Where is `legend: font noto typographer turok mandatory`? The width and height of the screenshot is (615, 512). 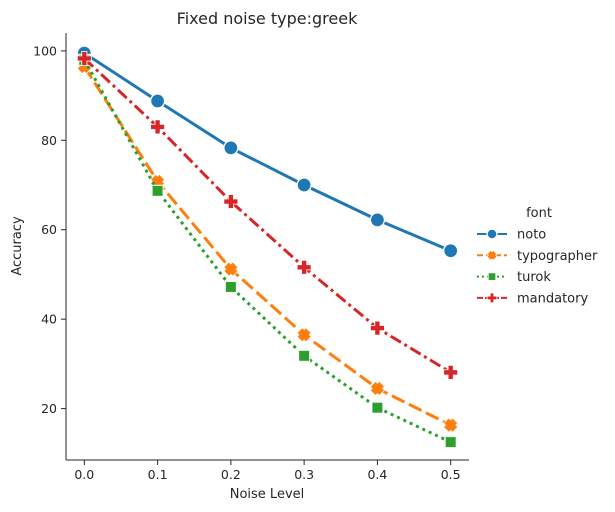
legend: font noto typographer turok mandatory is located at coordinates (537, 256).